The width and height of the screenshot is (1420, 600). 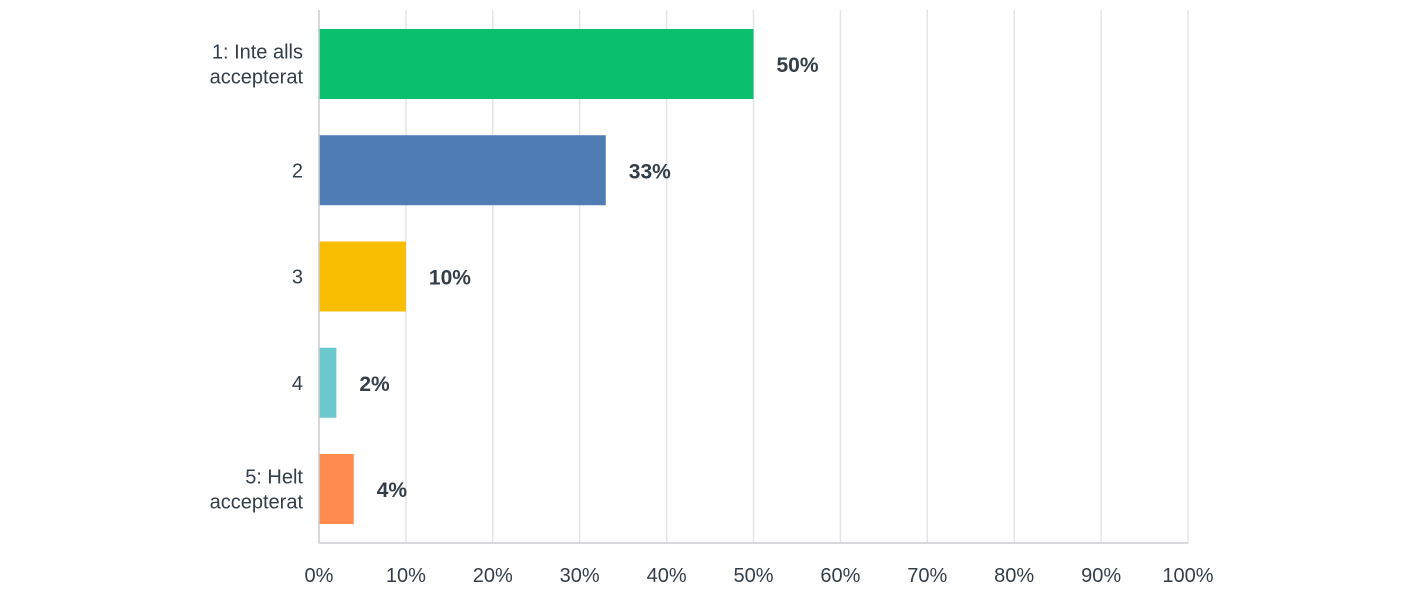 I want to click on value-label-2: 33%, so click(x=650, y=171).